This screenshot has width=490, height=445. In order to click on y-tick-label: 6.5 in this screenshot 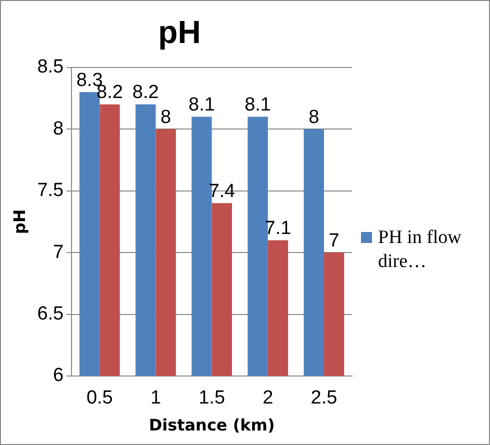, I will do `click(50, 314)`.